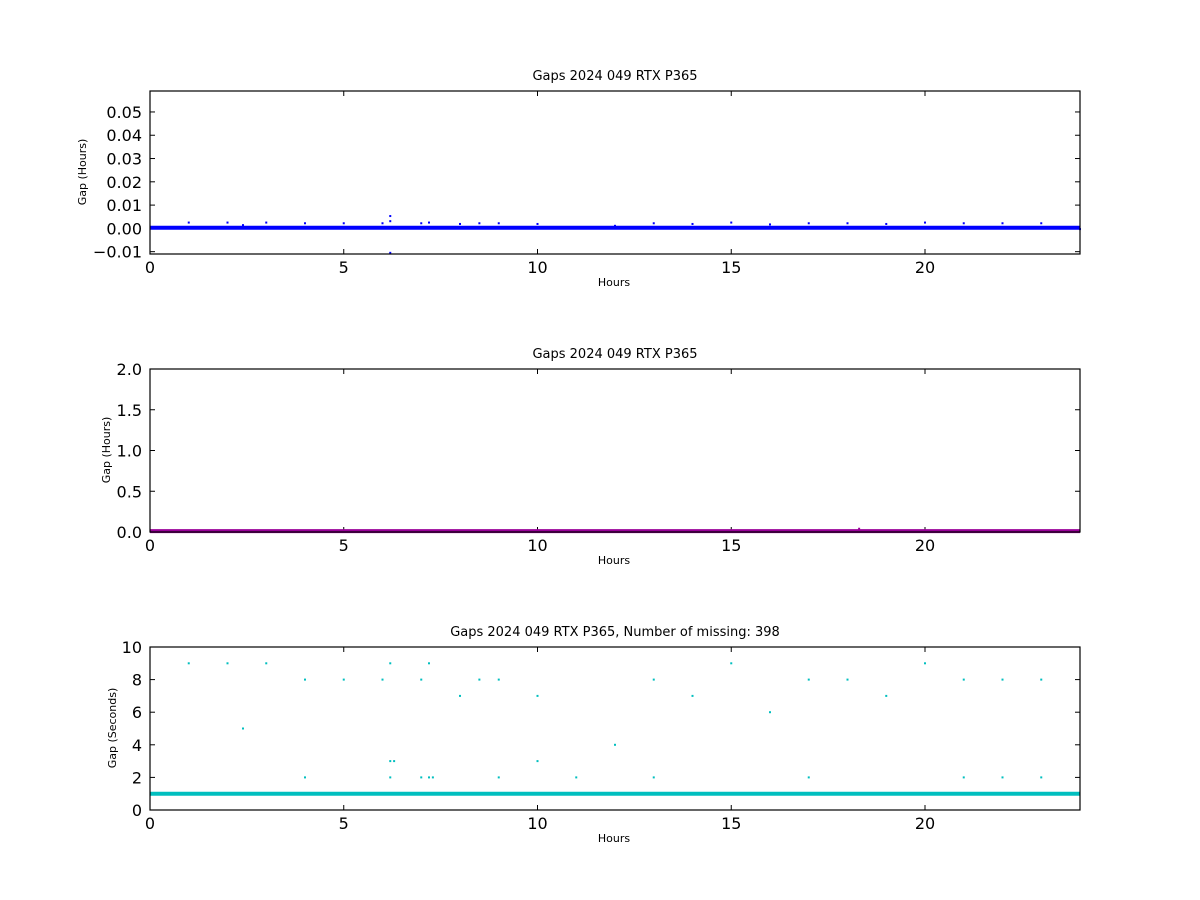 This screenshot has height=900, width=1200. What do you see at coordinates (129, 369) in the screenshot?
I see `y-tick-label: 2.0` at bounding box center [129, 369].